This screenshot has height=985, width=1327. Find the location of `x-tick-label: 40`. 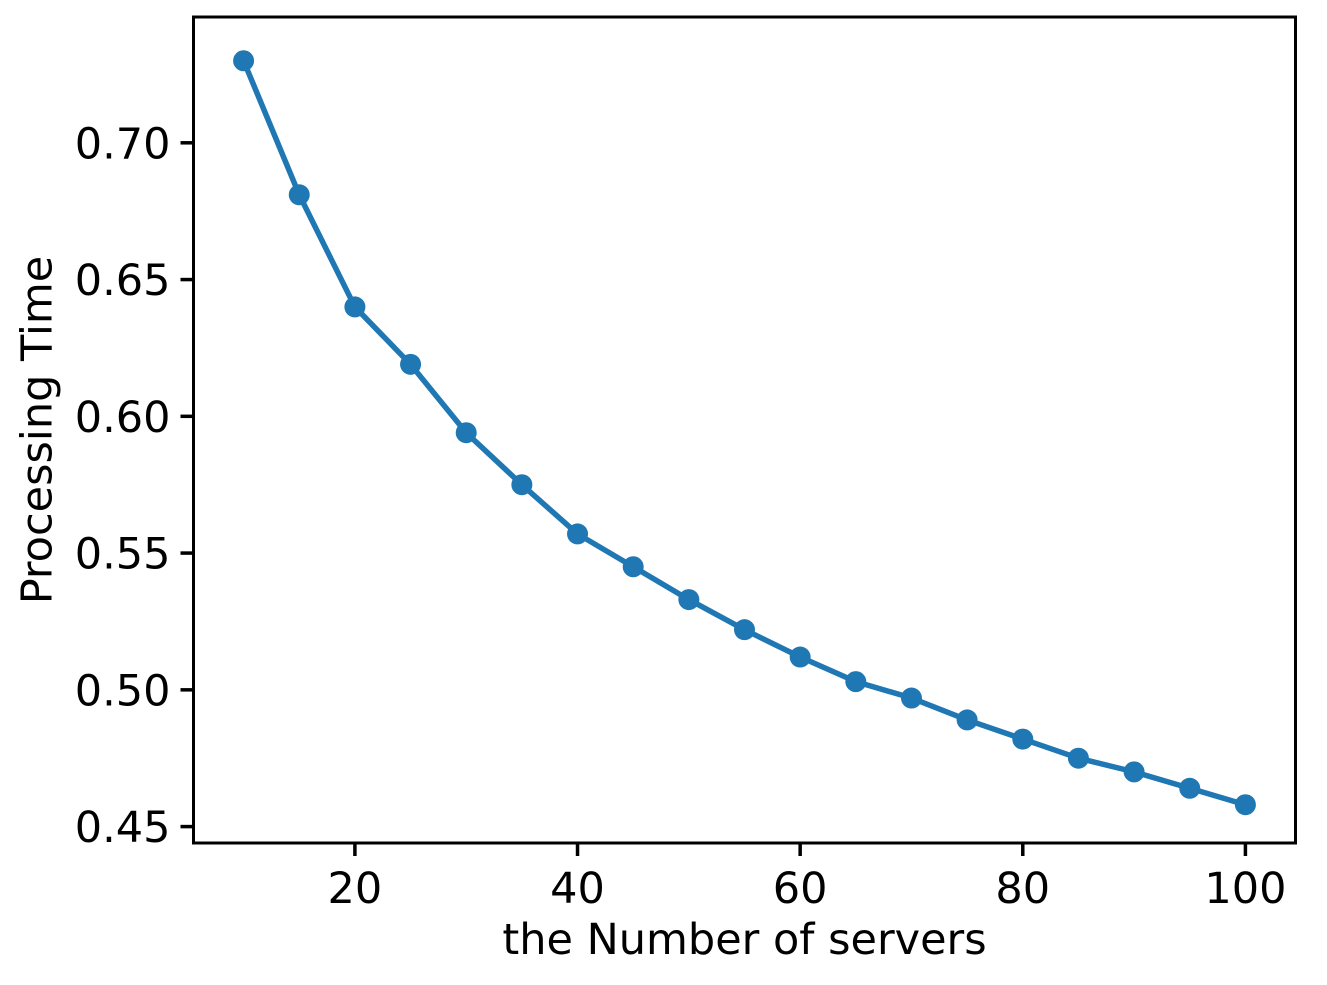

x-tick-label: 40 is located at coordinates (577, 889).